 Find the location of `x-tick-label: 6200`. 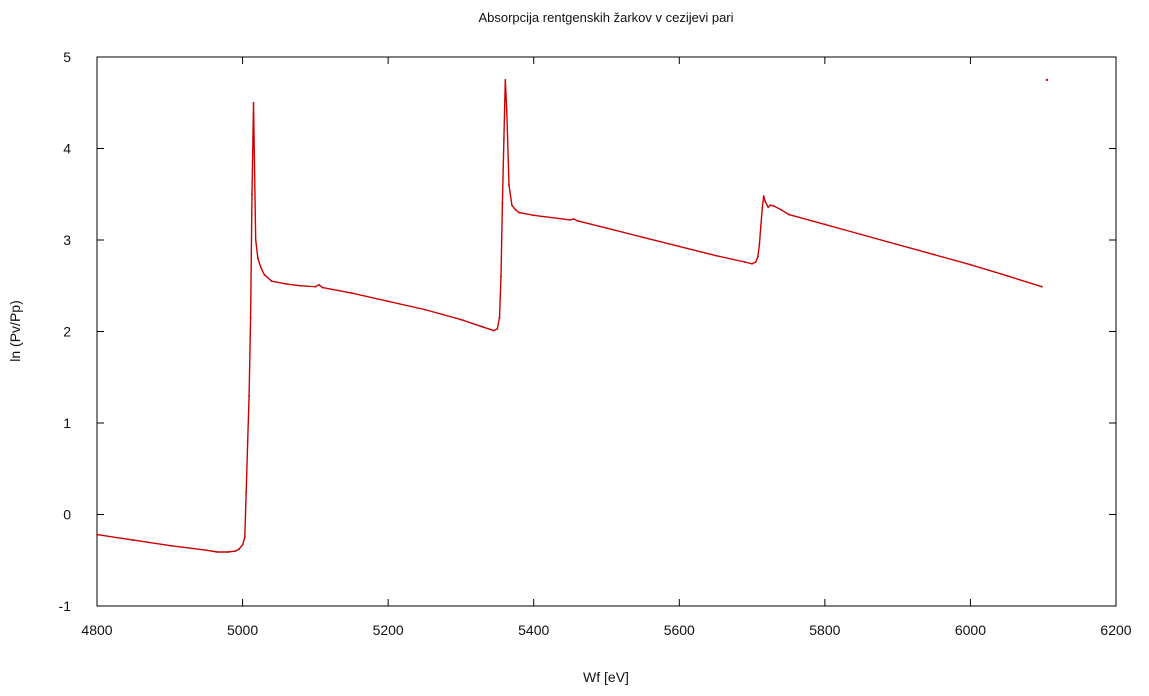

x-tick-label: 6200 is located at coordinates (1115, 630).